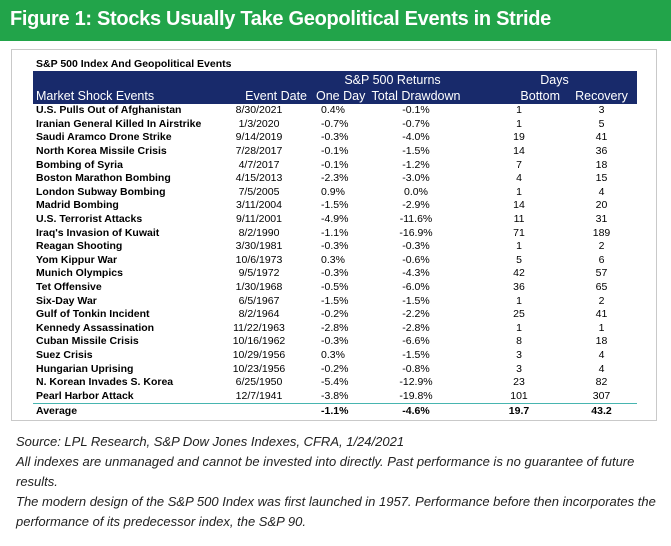 Image resolution: width=671 pixels, height=546 pixels. I want to click on one-day-return: -0.1%, so click(335, 164).